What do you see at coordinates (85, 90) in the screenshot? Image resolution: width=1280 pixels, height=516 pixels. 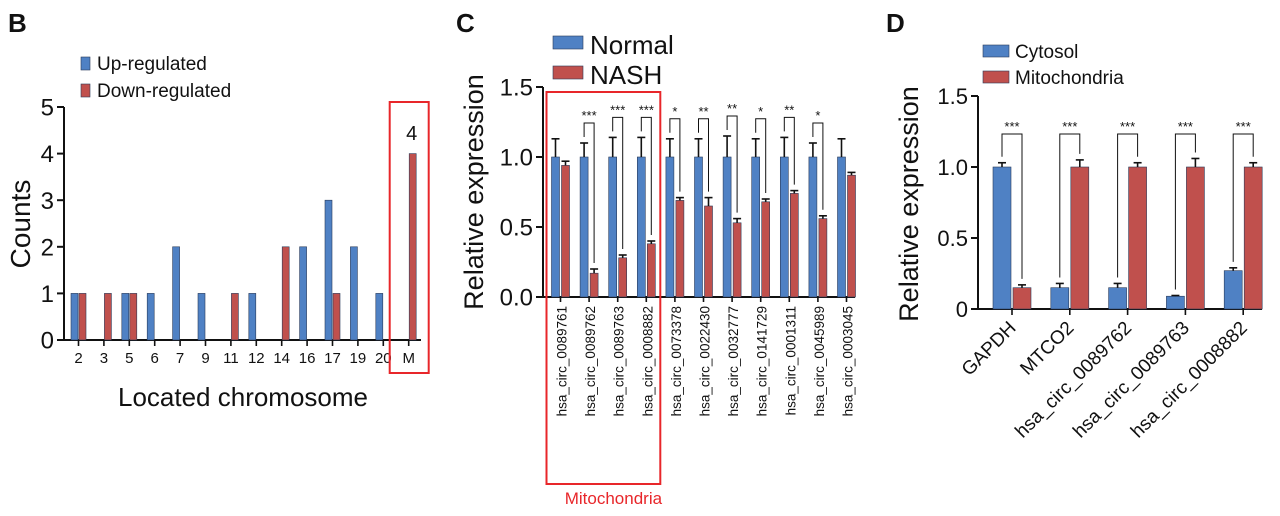 I see `legend-swatch-down` at bounding box center [85, 90].